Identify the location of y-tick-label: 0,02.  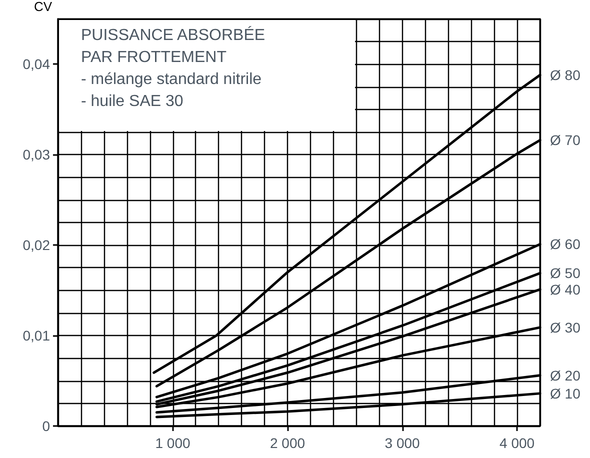
(36, 245).